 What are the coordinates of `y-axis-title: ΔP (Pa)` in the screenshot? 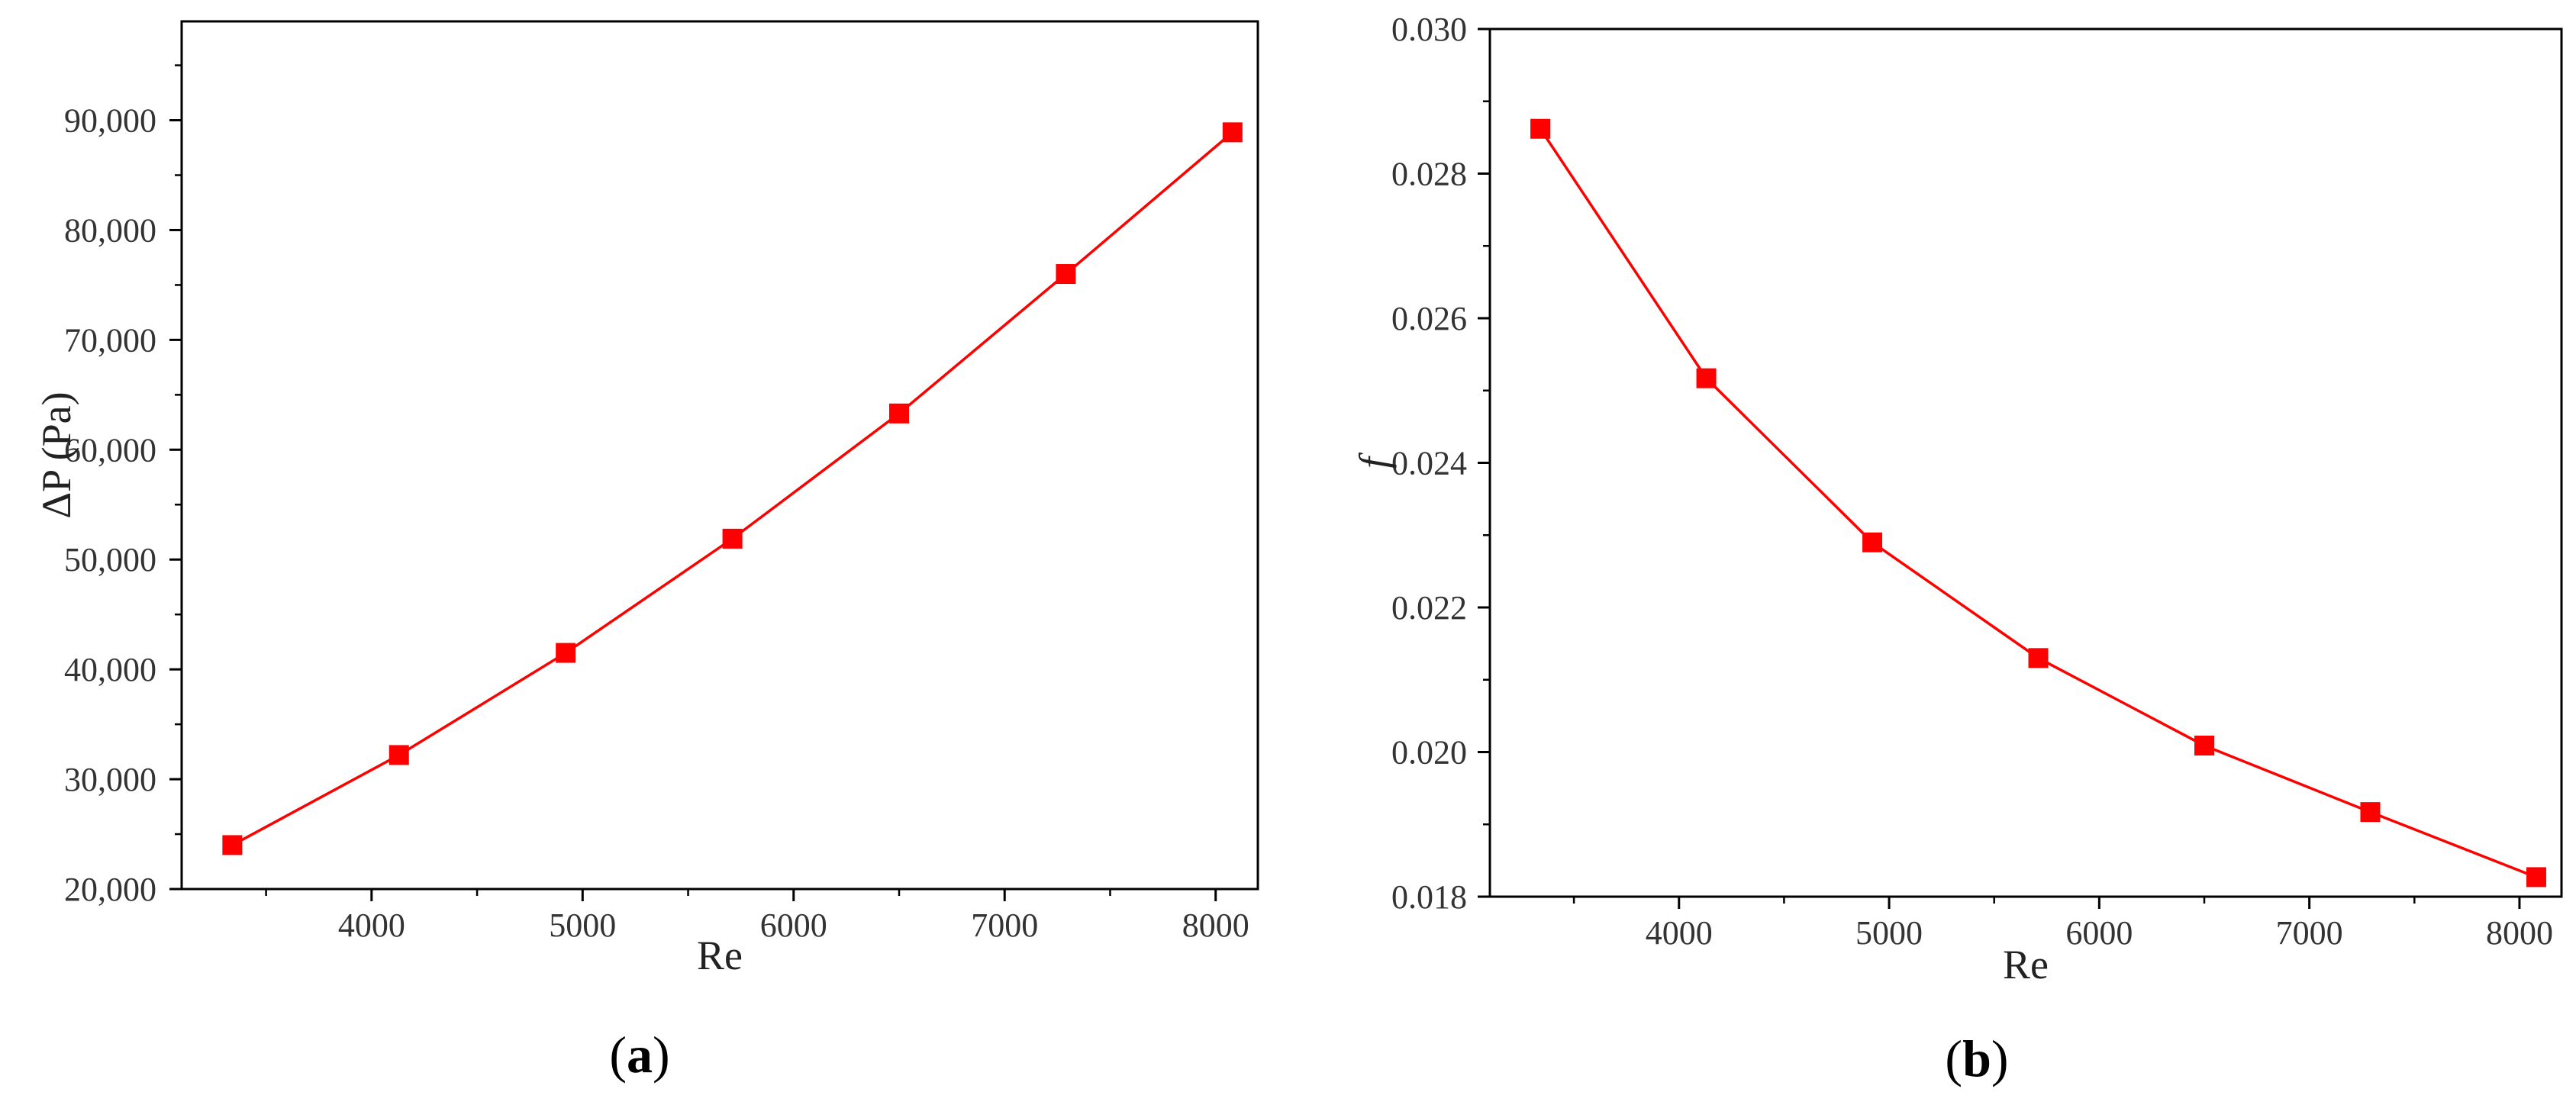 It's located at (57, 455).